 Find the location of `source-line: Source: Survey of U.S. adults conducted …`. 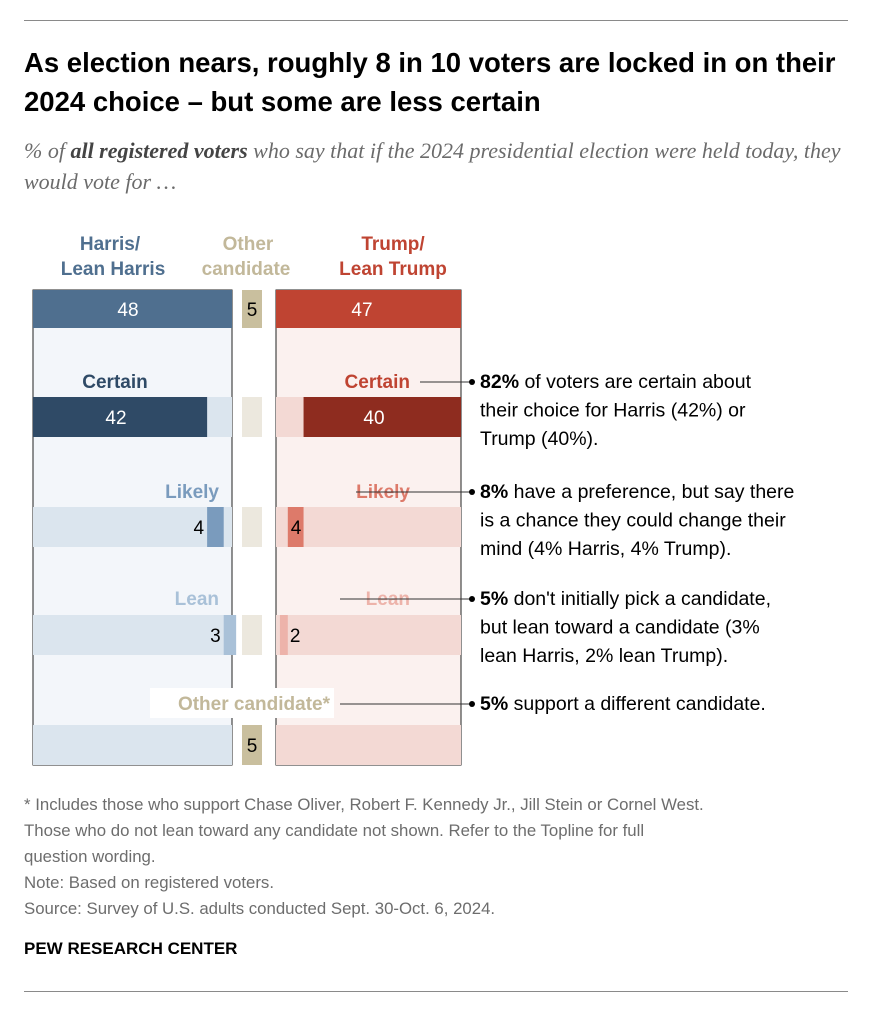

source-line: Source: Survey of U.S. adults conducted … is located at coordinates (260, 908).